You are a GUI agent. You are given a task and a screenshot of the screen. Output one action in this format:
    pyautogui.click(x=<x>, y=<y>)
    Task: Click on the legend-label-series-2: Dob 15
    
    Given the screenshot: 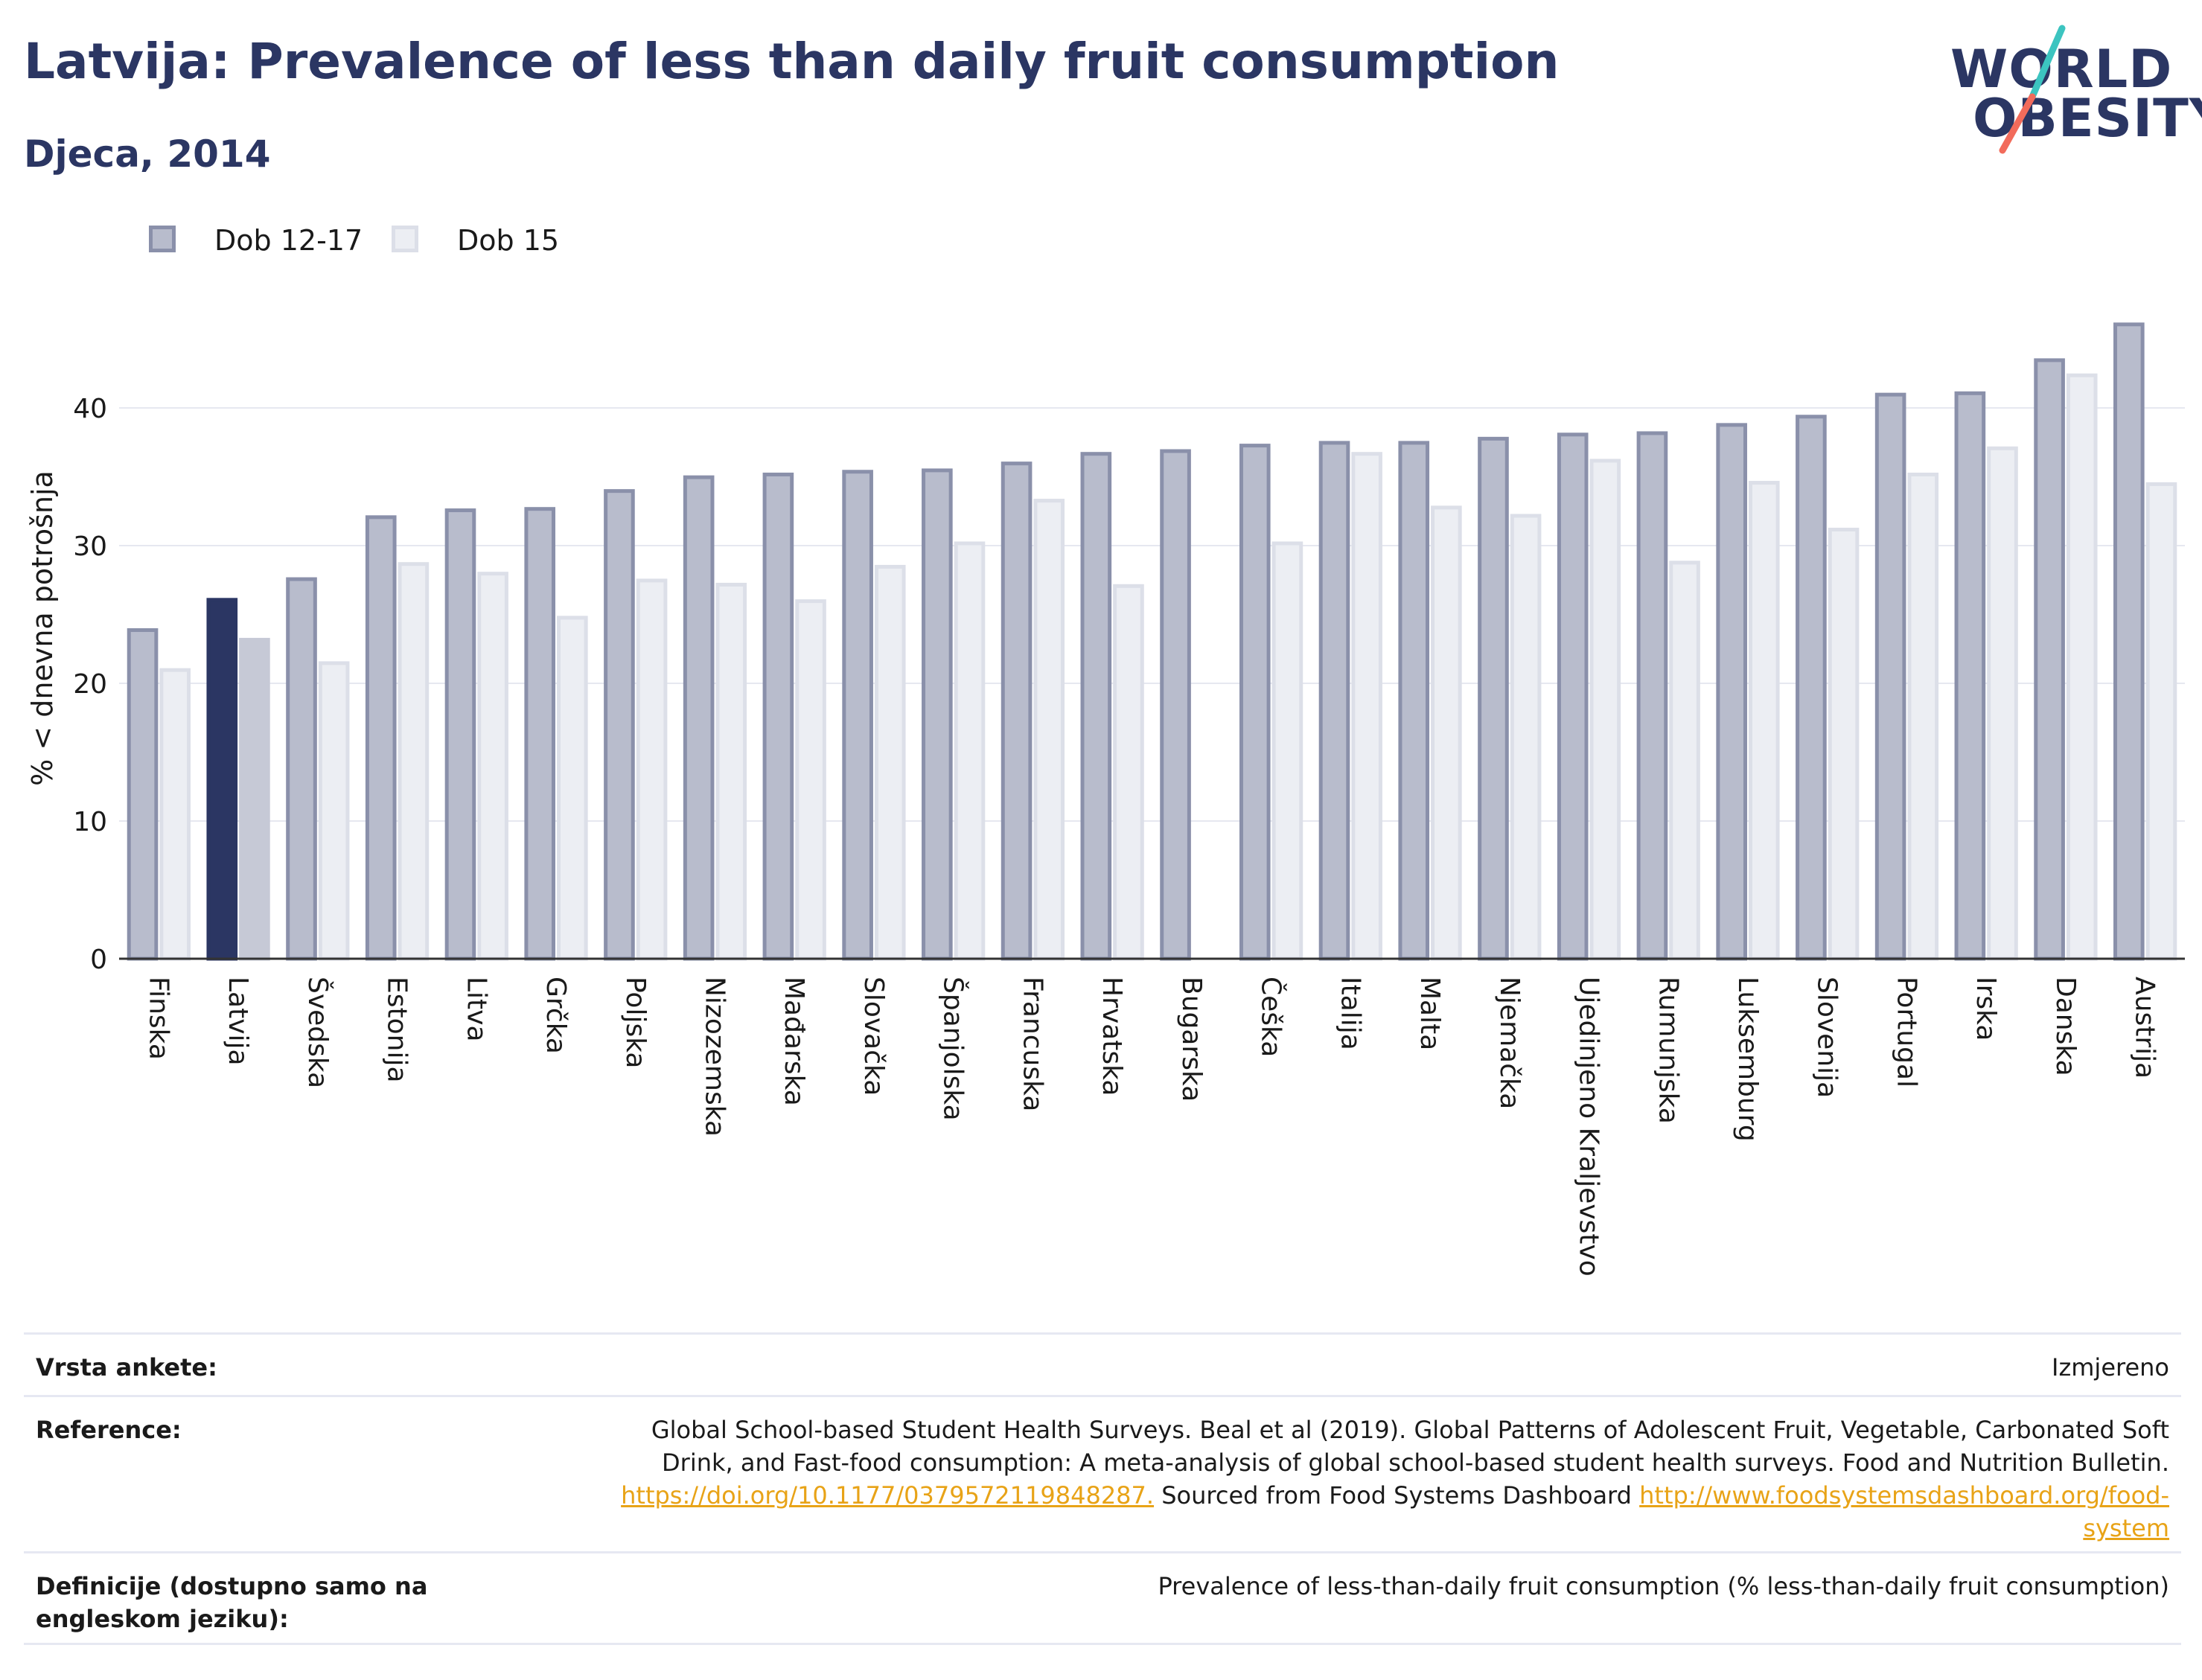 What is the action you would take?
    pyautogui.click(x=508, y=240)
    